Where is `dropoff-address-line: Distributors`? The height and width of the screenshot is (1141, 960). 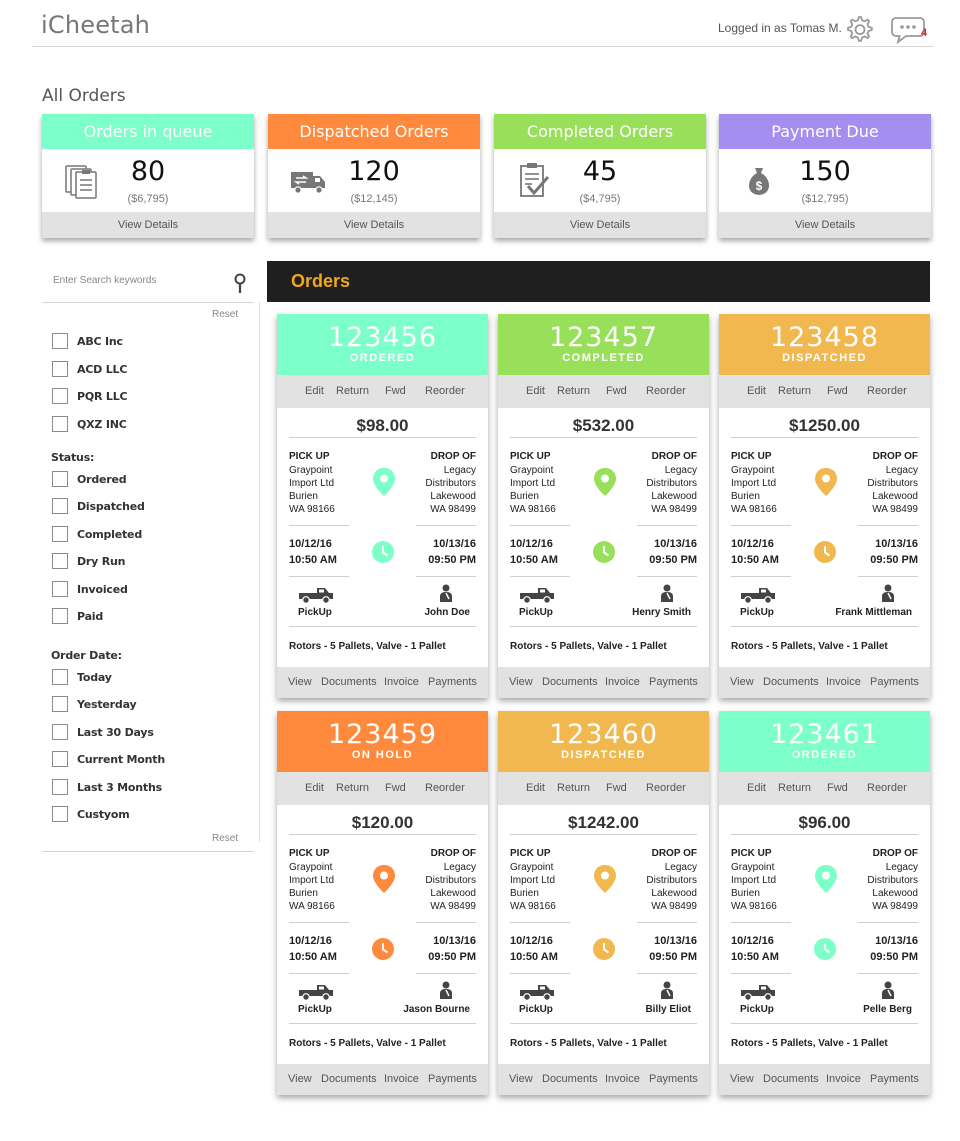
dropoff-address-line: Distributors is located at coordinates (892, 880).